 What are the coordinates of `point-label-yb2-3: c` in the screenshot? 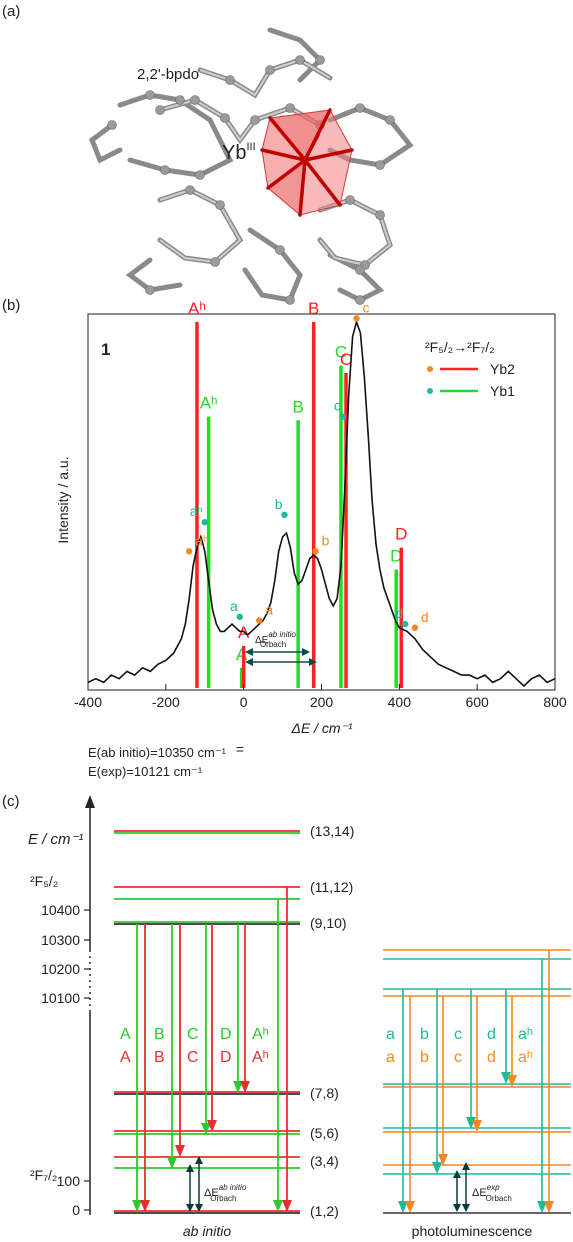 It's located at (366, 307).